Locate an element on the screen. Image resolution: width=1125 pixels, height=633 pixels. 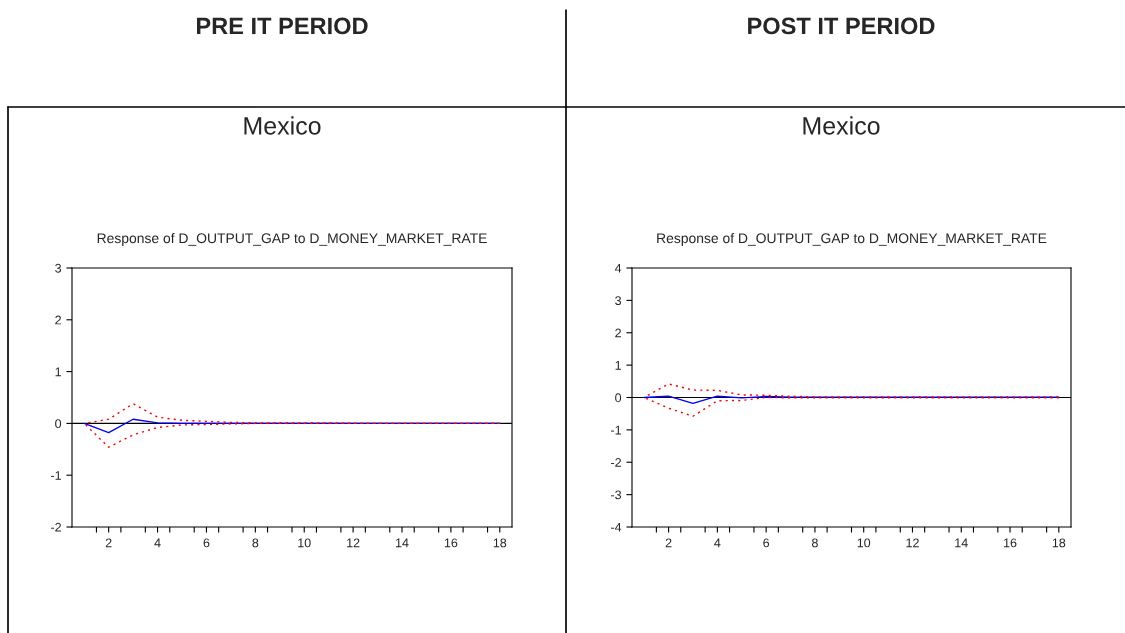
y-tick-label: 4 is located at coordinates (618, 268).